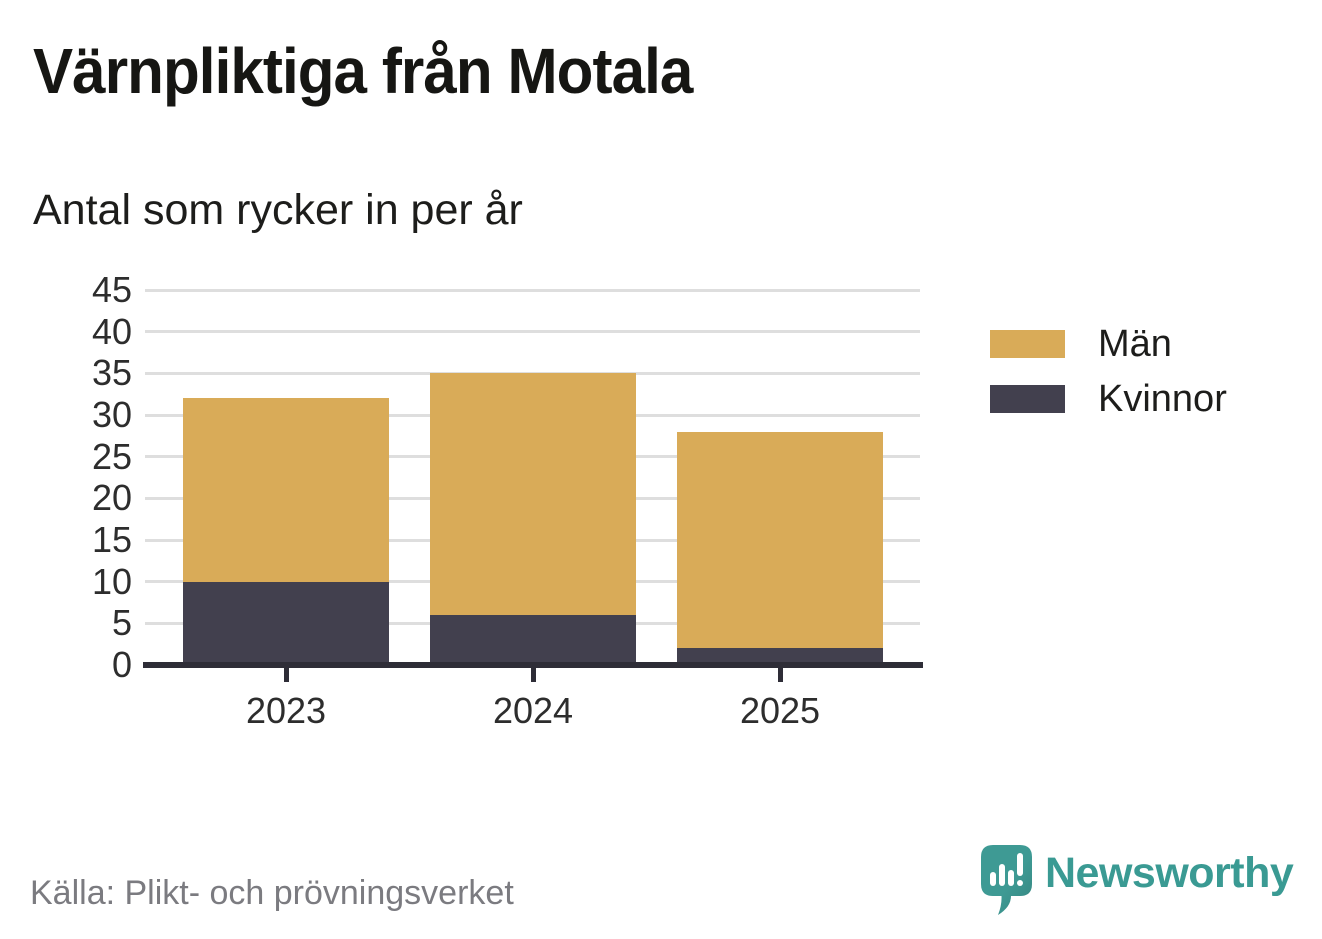 Image resolution: width=1322 pixels, height=939 pixels. I want to click on y-tick-label-20: 20, so click(111, 498).